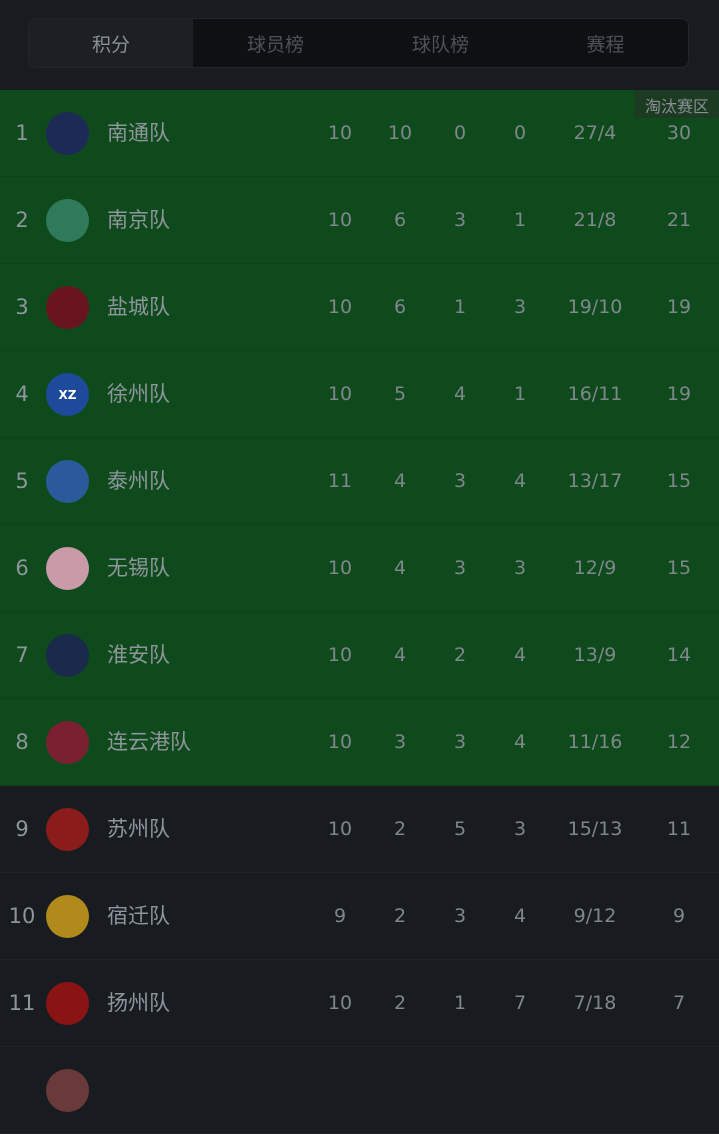  What do you see at coordinates (679, 220) in the screenshot?
I see `points-cell: 21` at bounding box center [679, 220].